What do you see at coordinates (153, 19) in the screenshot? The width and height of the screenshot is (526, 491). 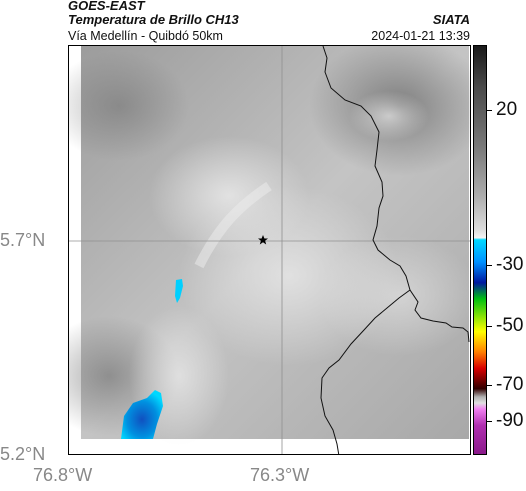 I see `product-title: Temperatura de Brillo CH13` at bounding box center [153, 19].